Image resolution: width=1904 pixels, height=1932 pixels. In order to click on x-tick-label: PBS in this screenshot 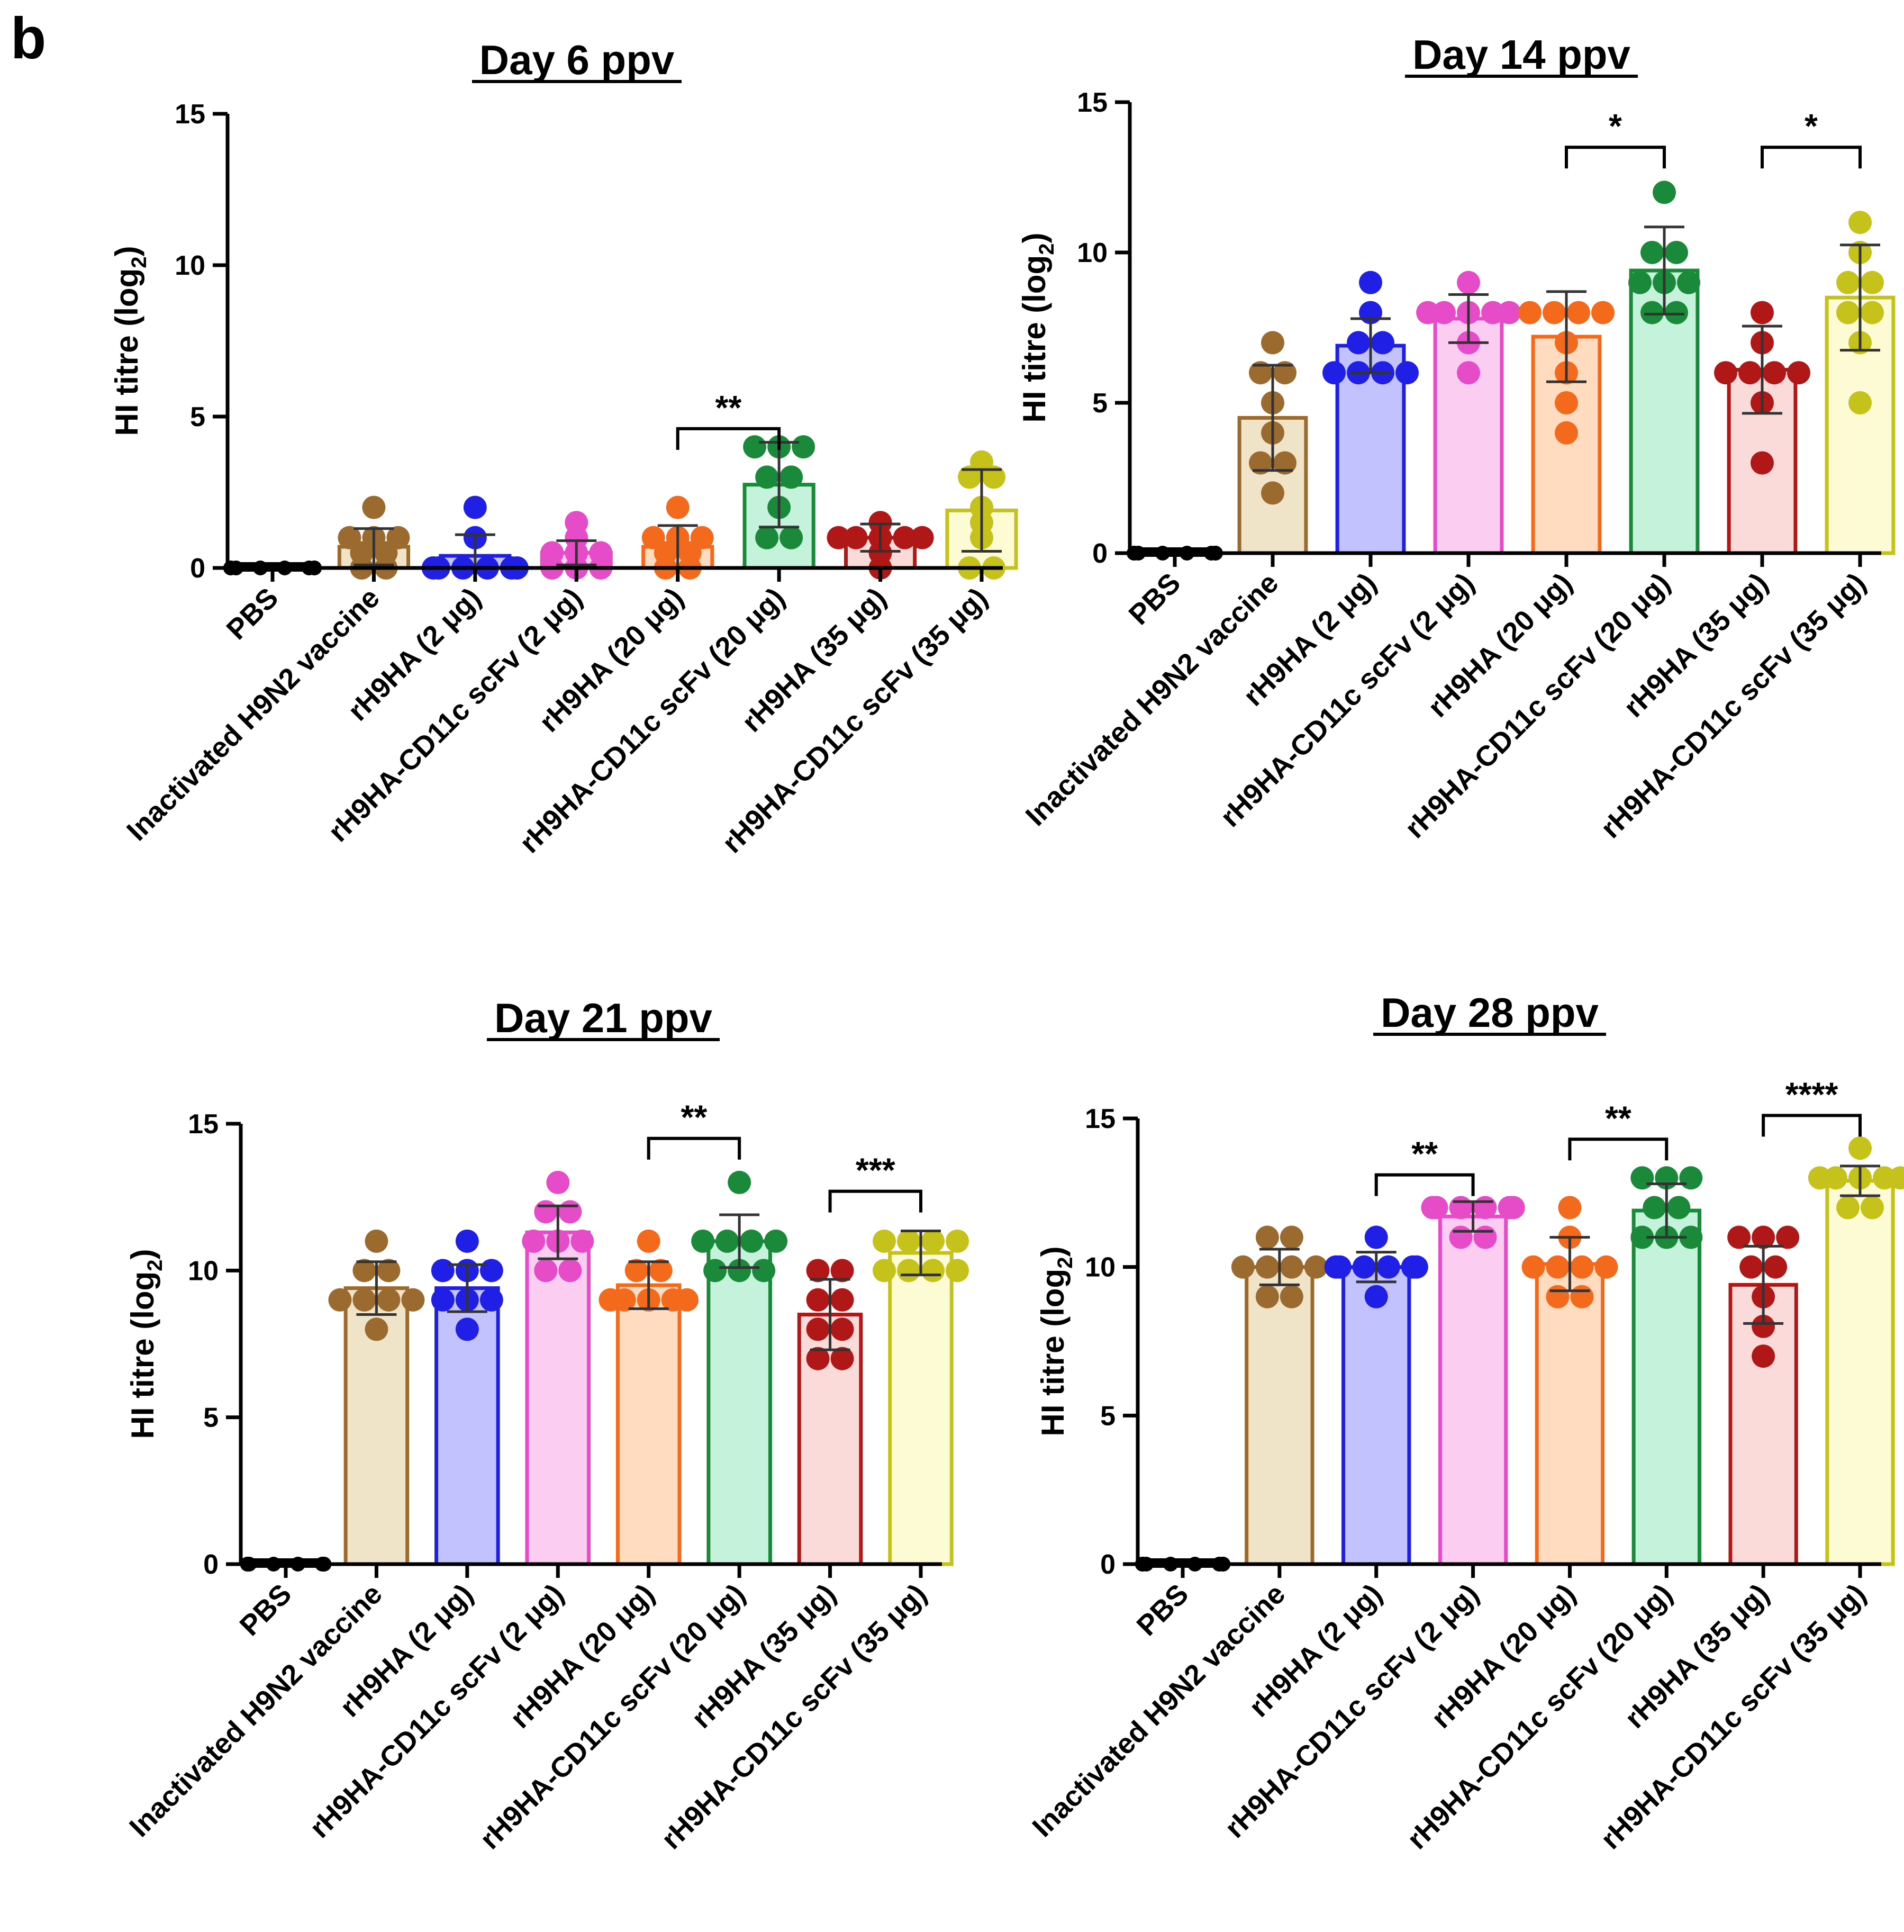, I will do `click(1155, 599)`.